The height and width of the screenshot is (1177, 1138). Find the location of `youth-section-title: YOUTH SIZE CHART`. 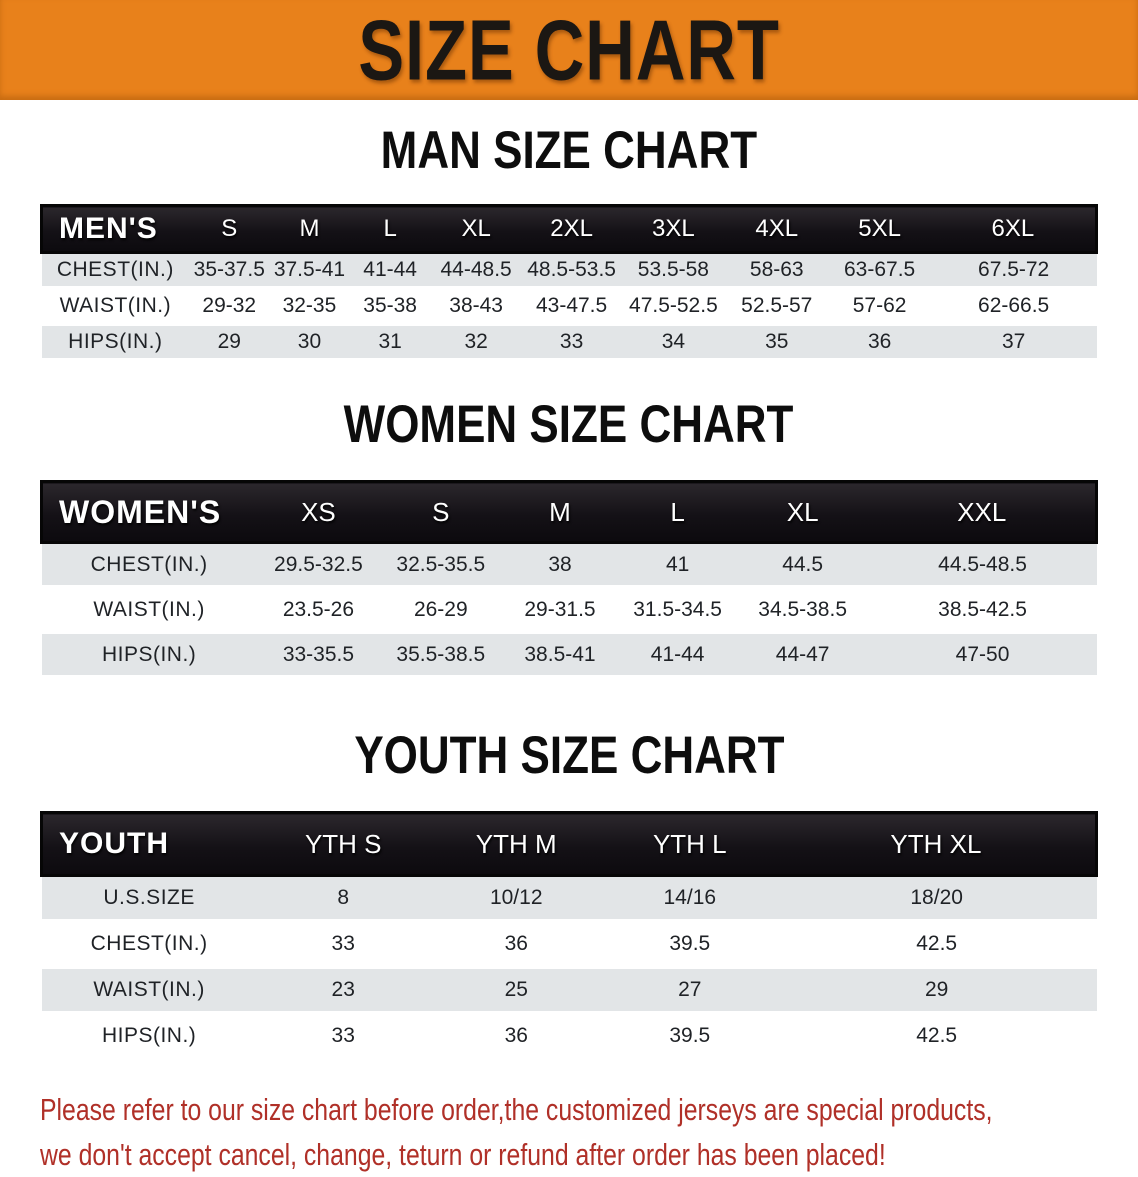

youth-section-title: YOUTH SIZE CHART is located at coordinates (569, 755).